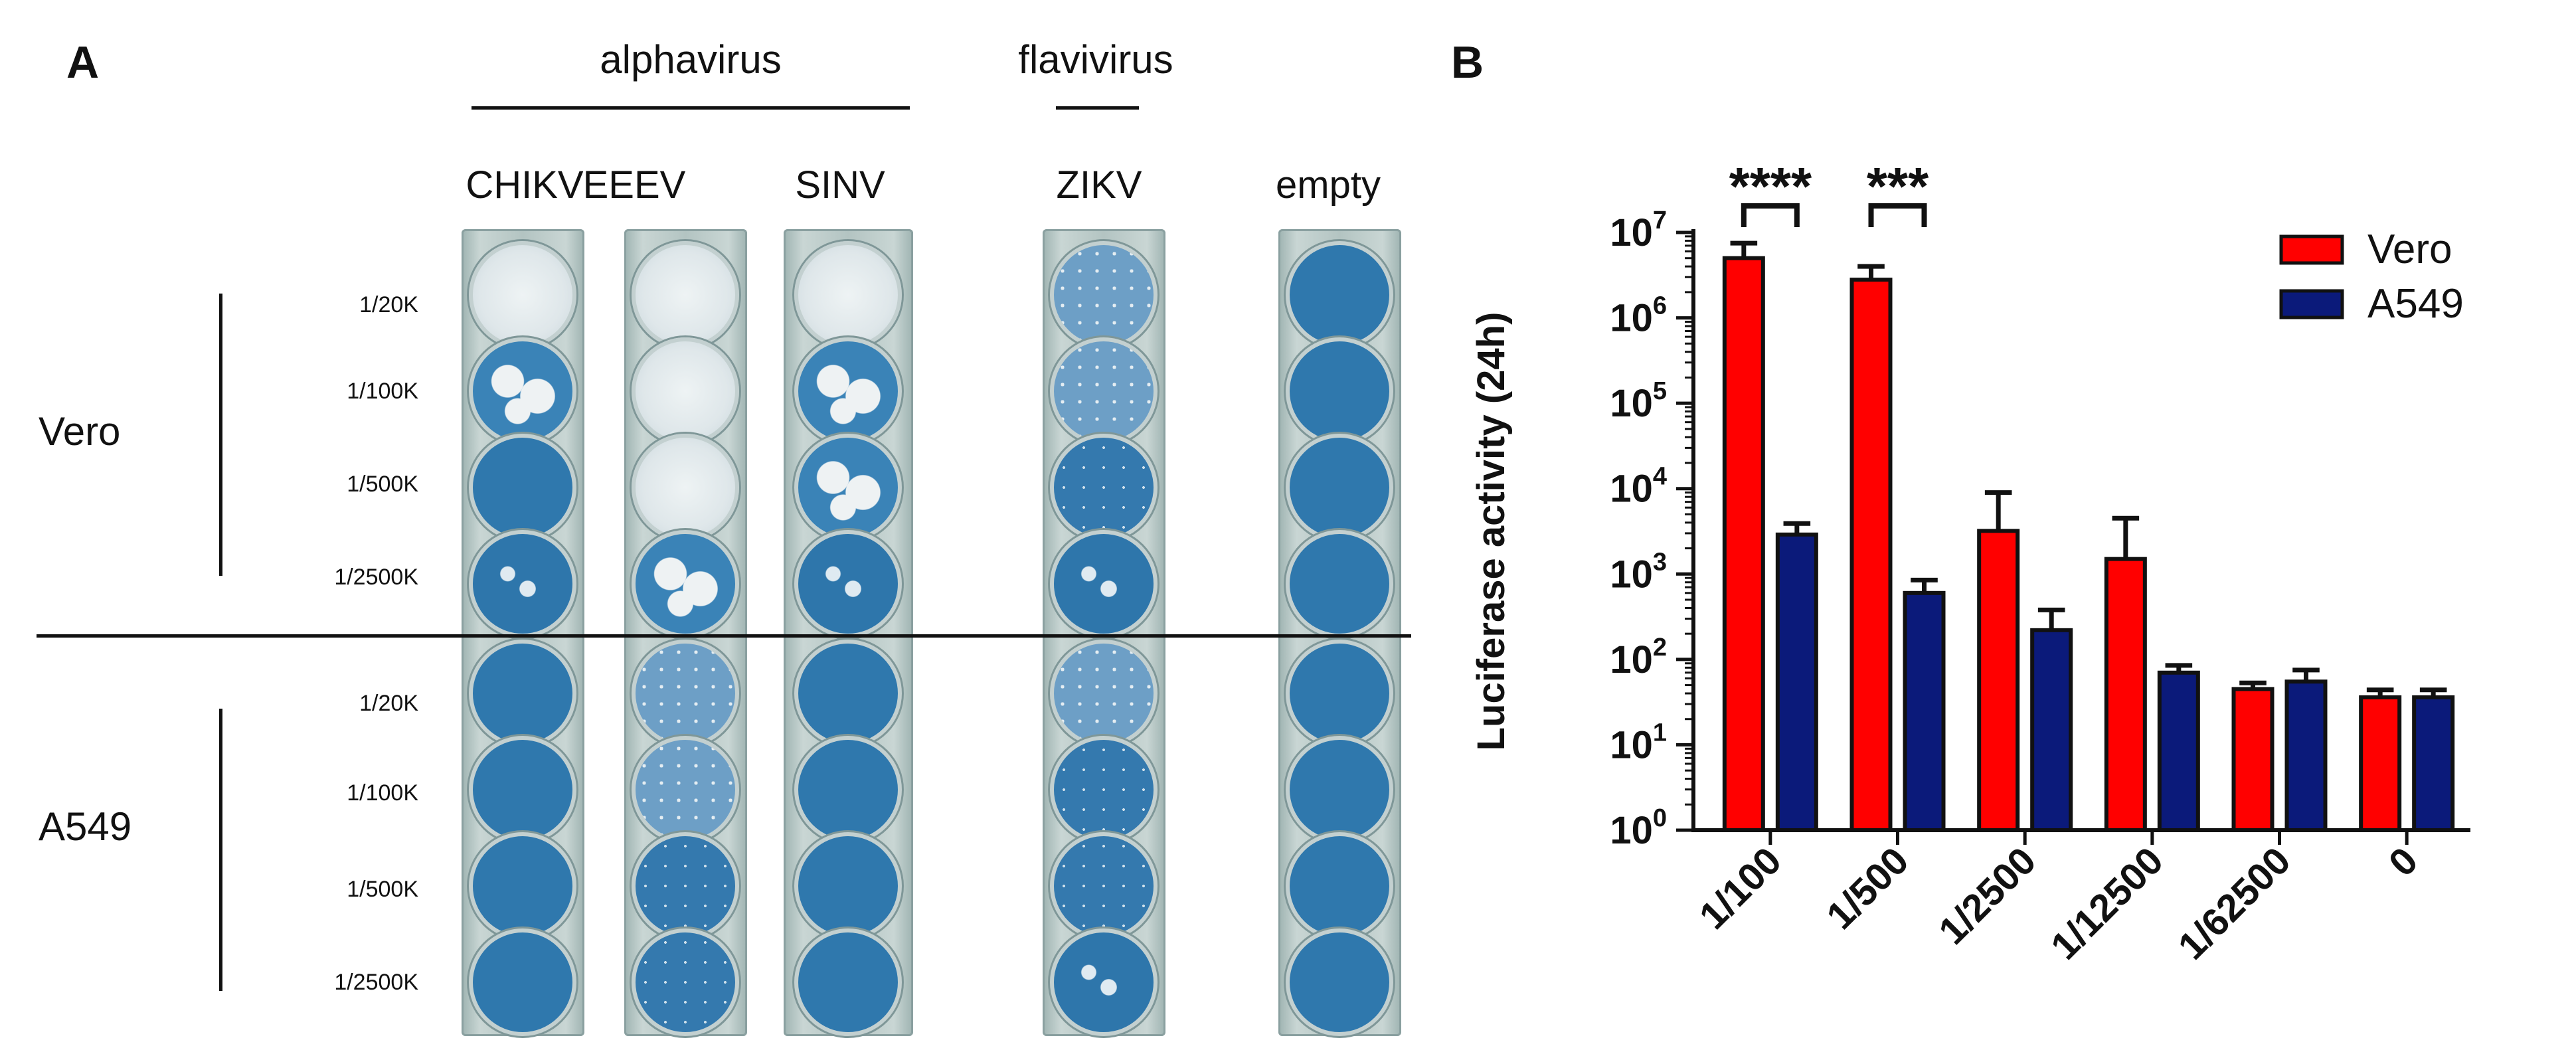 The image size is (2576, 1058). I want to click on panel-b-label: B, so click(1467, 62).